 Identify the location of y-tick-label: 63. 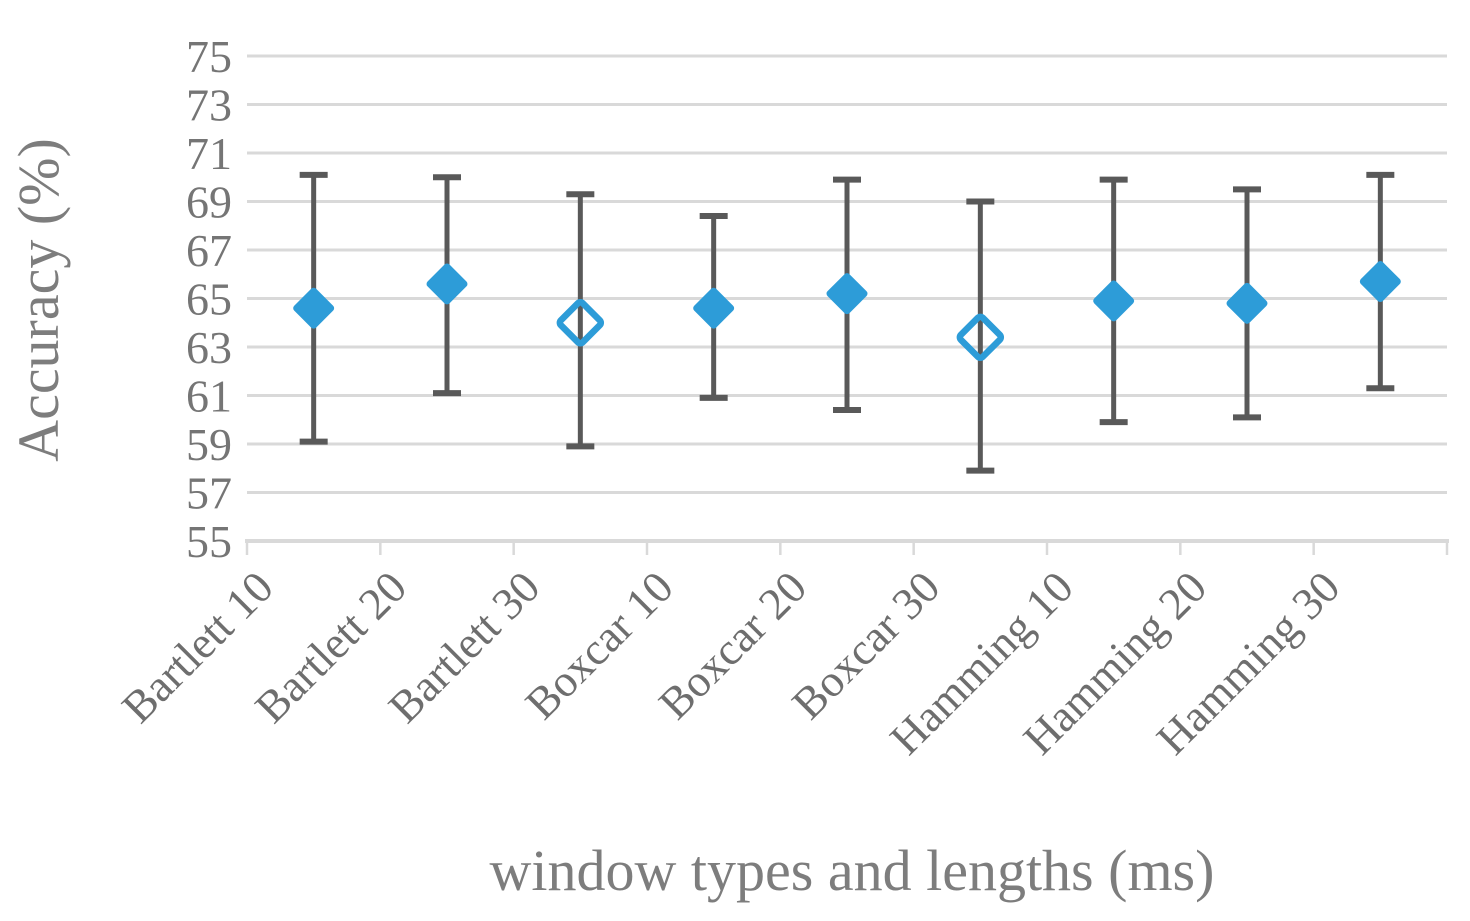
(209, 347).